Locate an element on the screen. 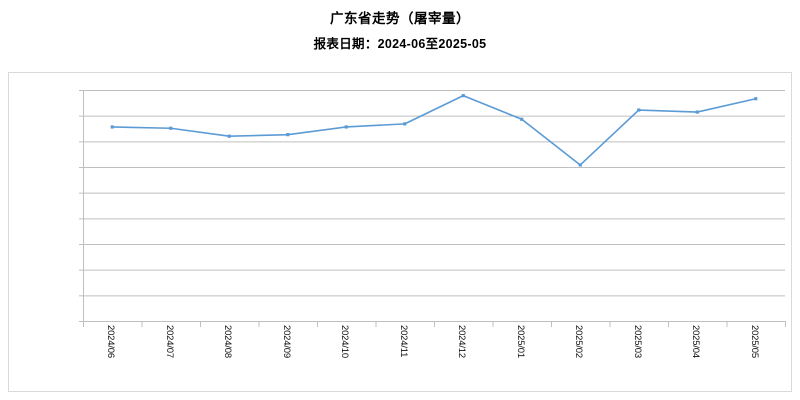 The height and width of the screenshot is (400, 800). x-axis-tick-label: 2024/06 is located at coordinates (111, 341).